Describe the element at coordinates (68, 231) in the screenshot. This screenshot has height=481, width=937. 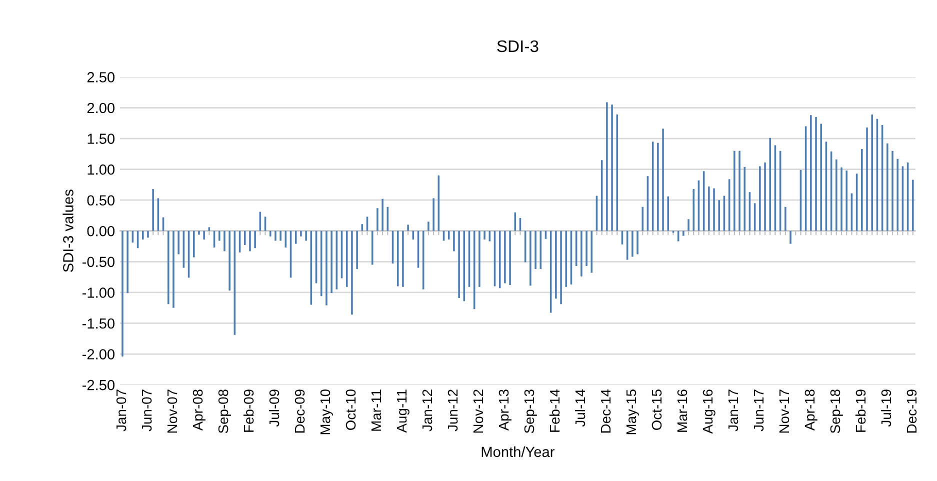
I see `y-axis-title: SDI-3 values` at that location.